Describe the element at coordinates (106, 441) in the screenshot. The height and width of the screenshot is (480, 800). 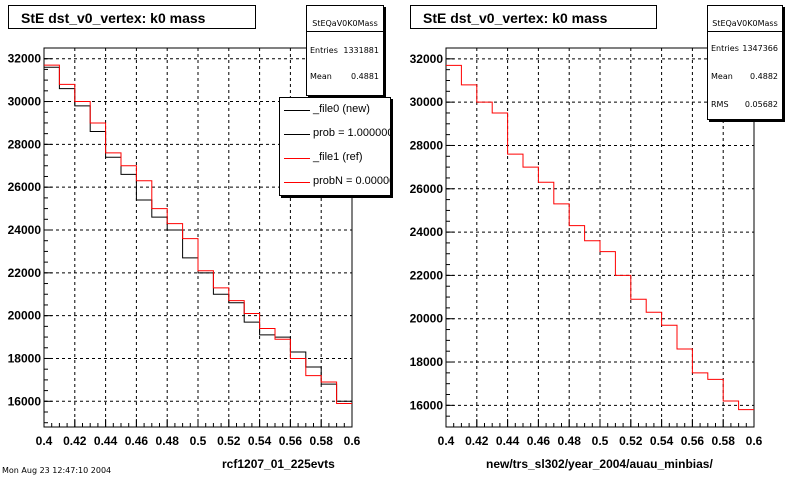
I see `left-x-tick-label: 0.44` at that location.